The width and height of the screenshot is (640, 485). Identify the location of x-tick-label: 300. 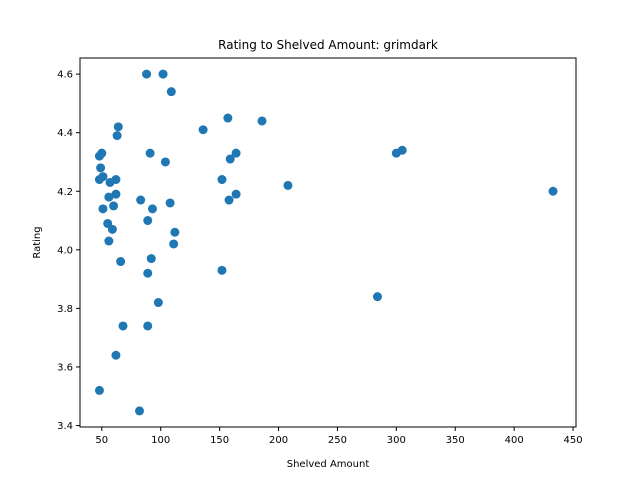
(396, 440).